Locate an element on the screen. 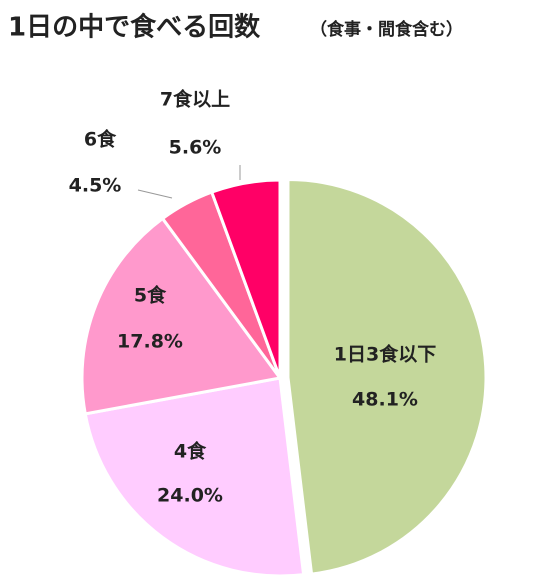 Image resolution: width=552 pixels, height=586 pixels. slice-label: 7食以上 is located at coordinates (195, 99).